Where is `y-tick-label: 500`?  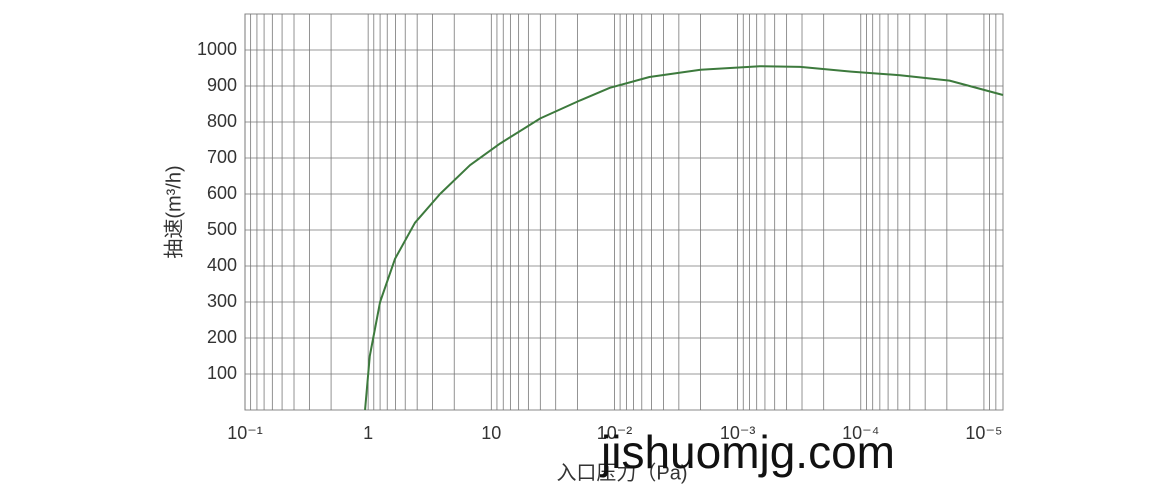
y-tick-label: 500 is located at coordinates (222, 229).